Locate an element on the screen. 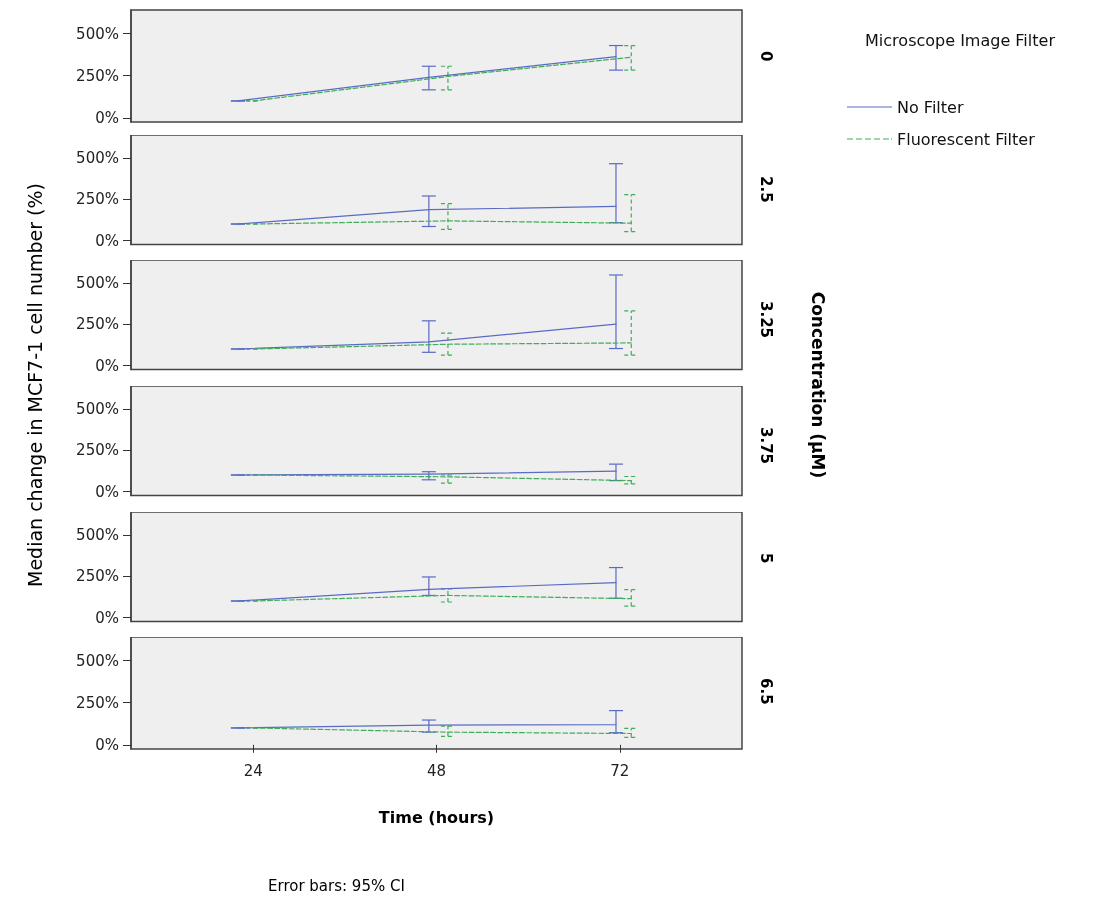 The image size is (1106, 905). text: Concentration (μM) is located at coordinates (817, 385).